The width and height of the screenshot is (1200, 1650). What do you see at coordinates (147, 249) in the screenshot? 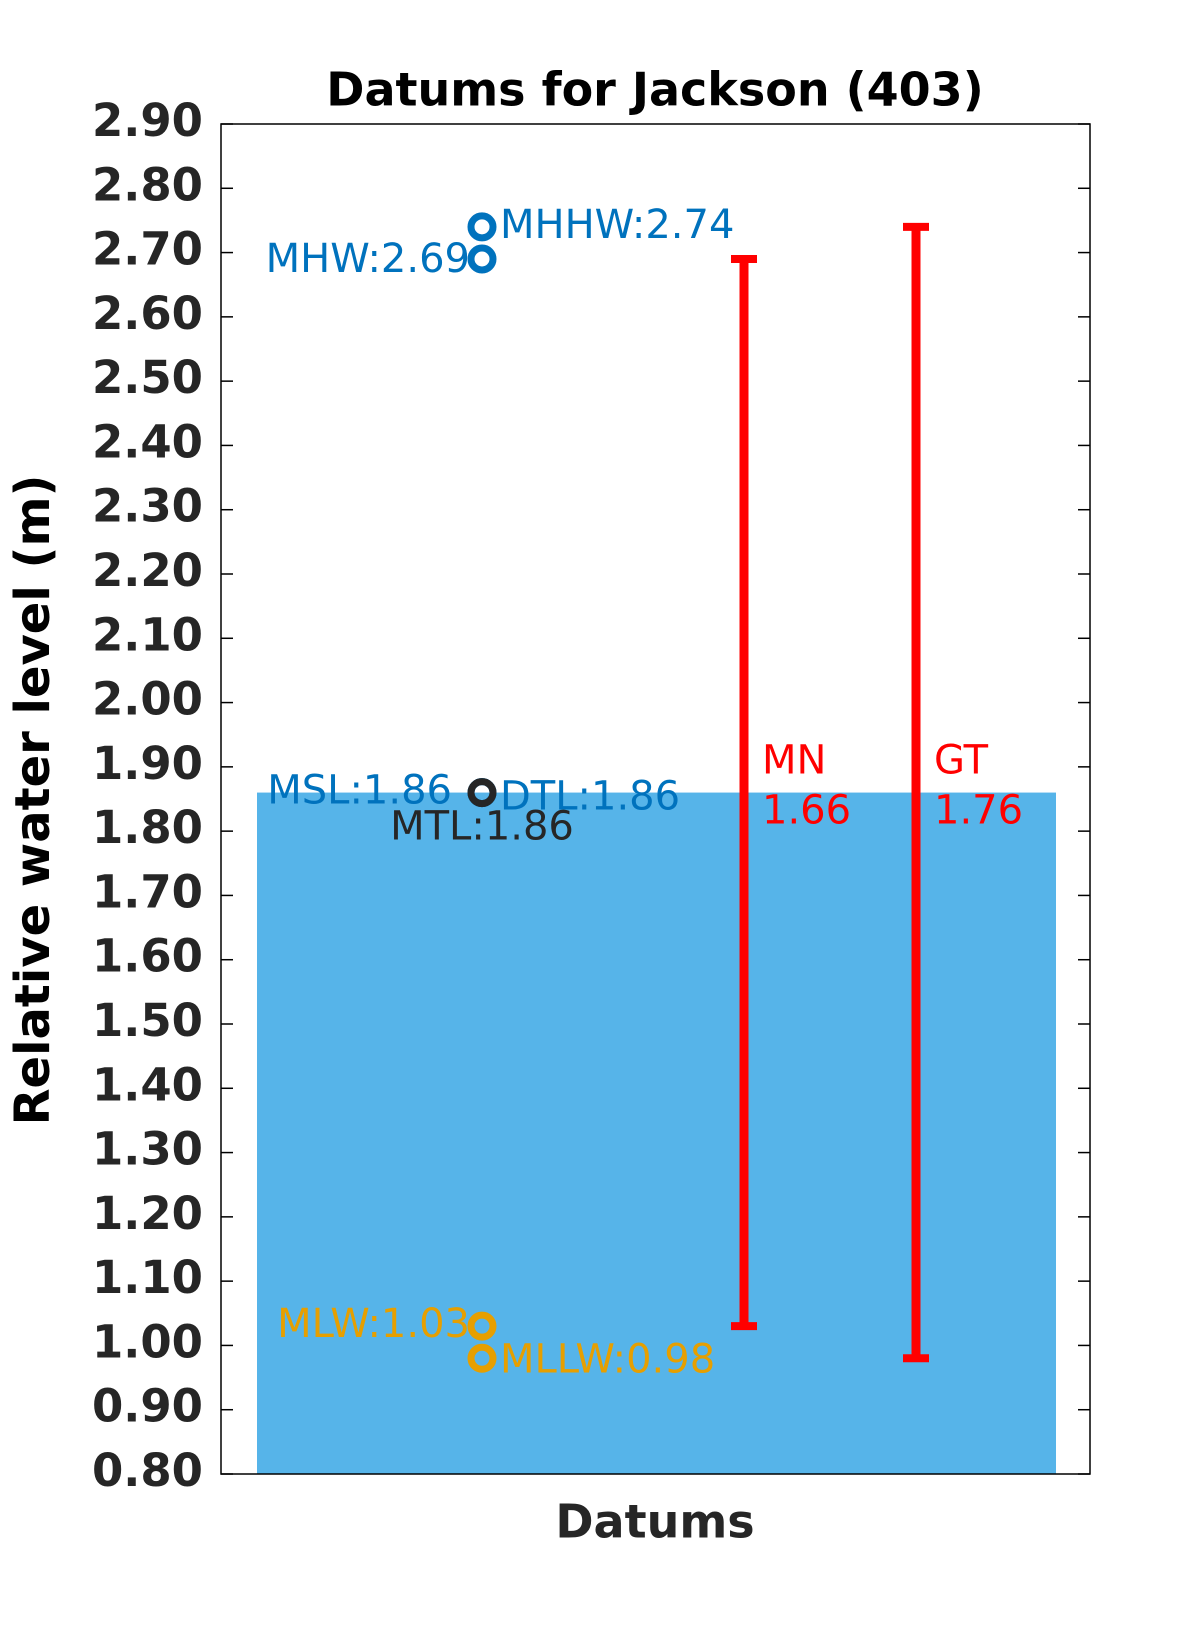
I see `y-tick-label: 2.70` at bounding box center [147, 249].